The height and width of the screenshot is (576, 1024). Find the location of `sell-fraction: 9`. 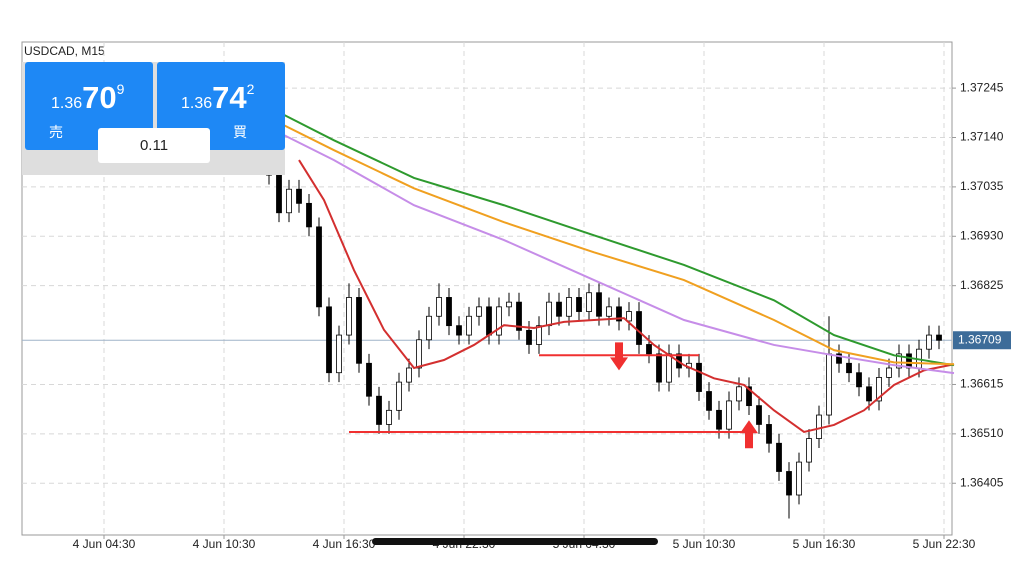

sell-fraction: 9 is located at coordinates (120, 89).